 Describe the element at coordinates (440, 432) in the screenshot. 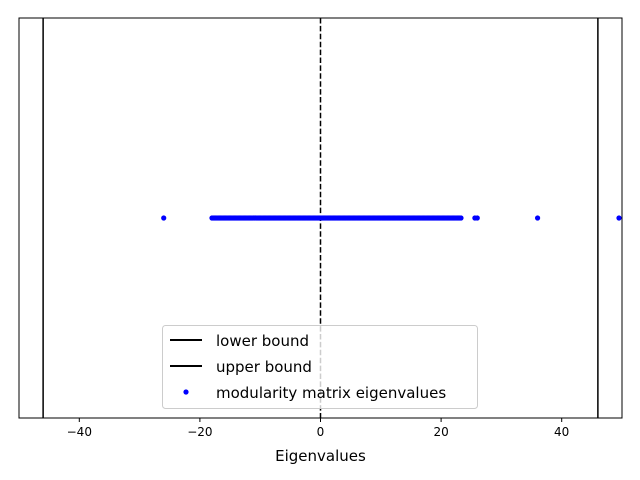

I see `x-tick-label: 20` at that location.